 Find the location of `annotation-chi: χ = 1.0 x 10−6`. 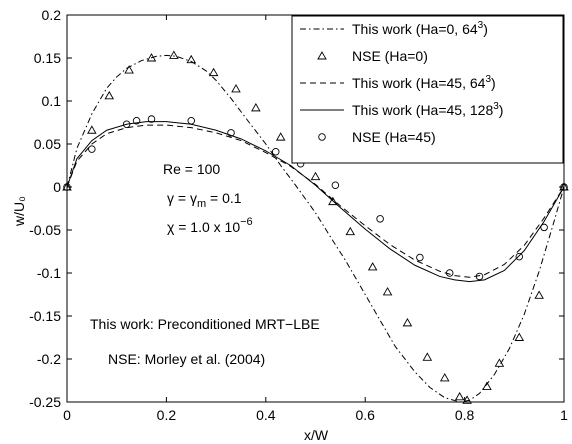

annotation-chi: χ = 1.0 x 10−6 is located at coordinates (210, 225).